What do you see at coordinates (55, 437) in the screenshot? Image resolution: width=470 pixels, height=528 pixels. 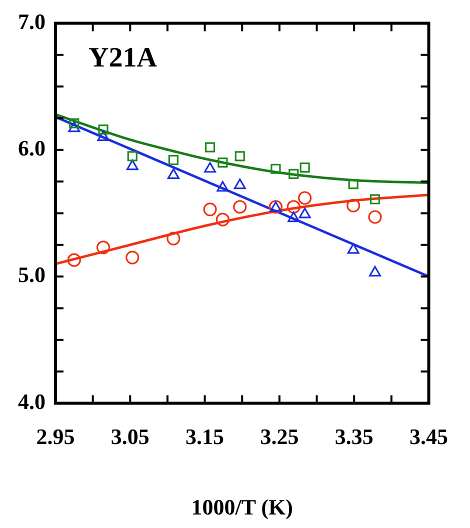 I see `x-tick-label: 2.95` at bounding box center [55, 437].